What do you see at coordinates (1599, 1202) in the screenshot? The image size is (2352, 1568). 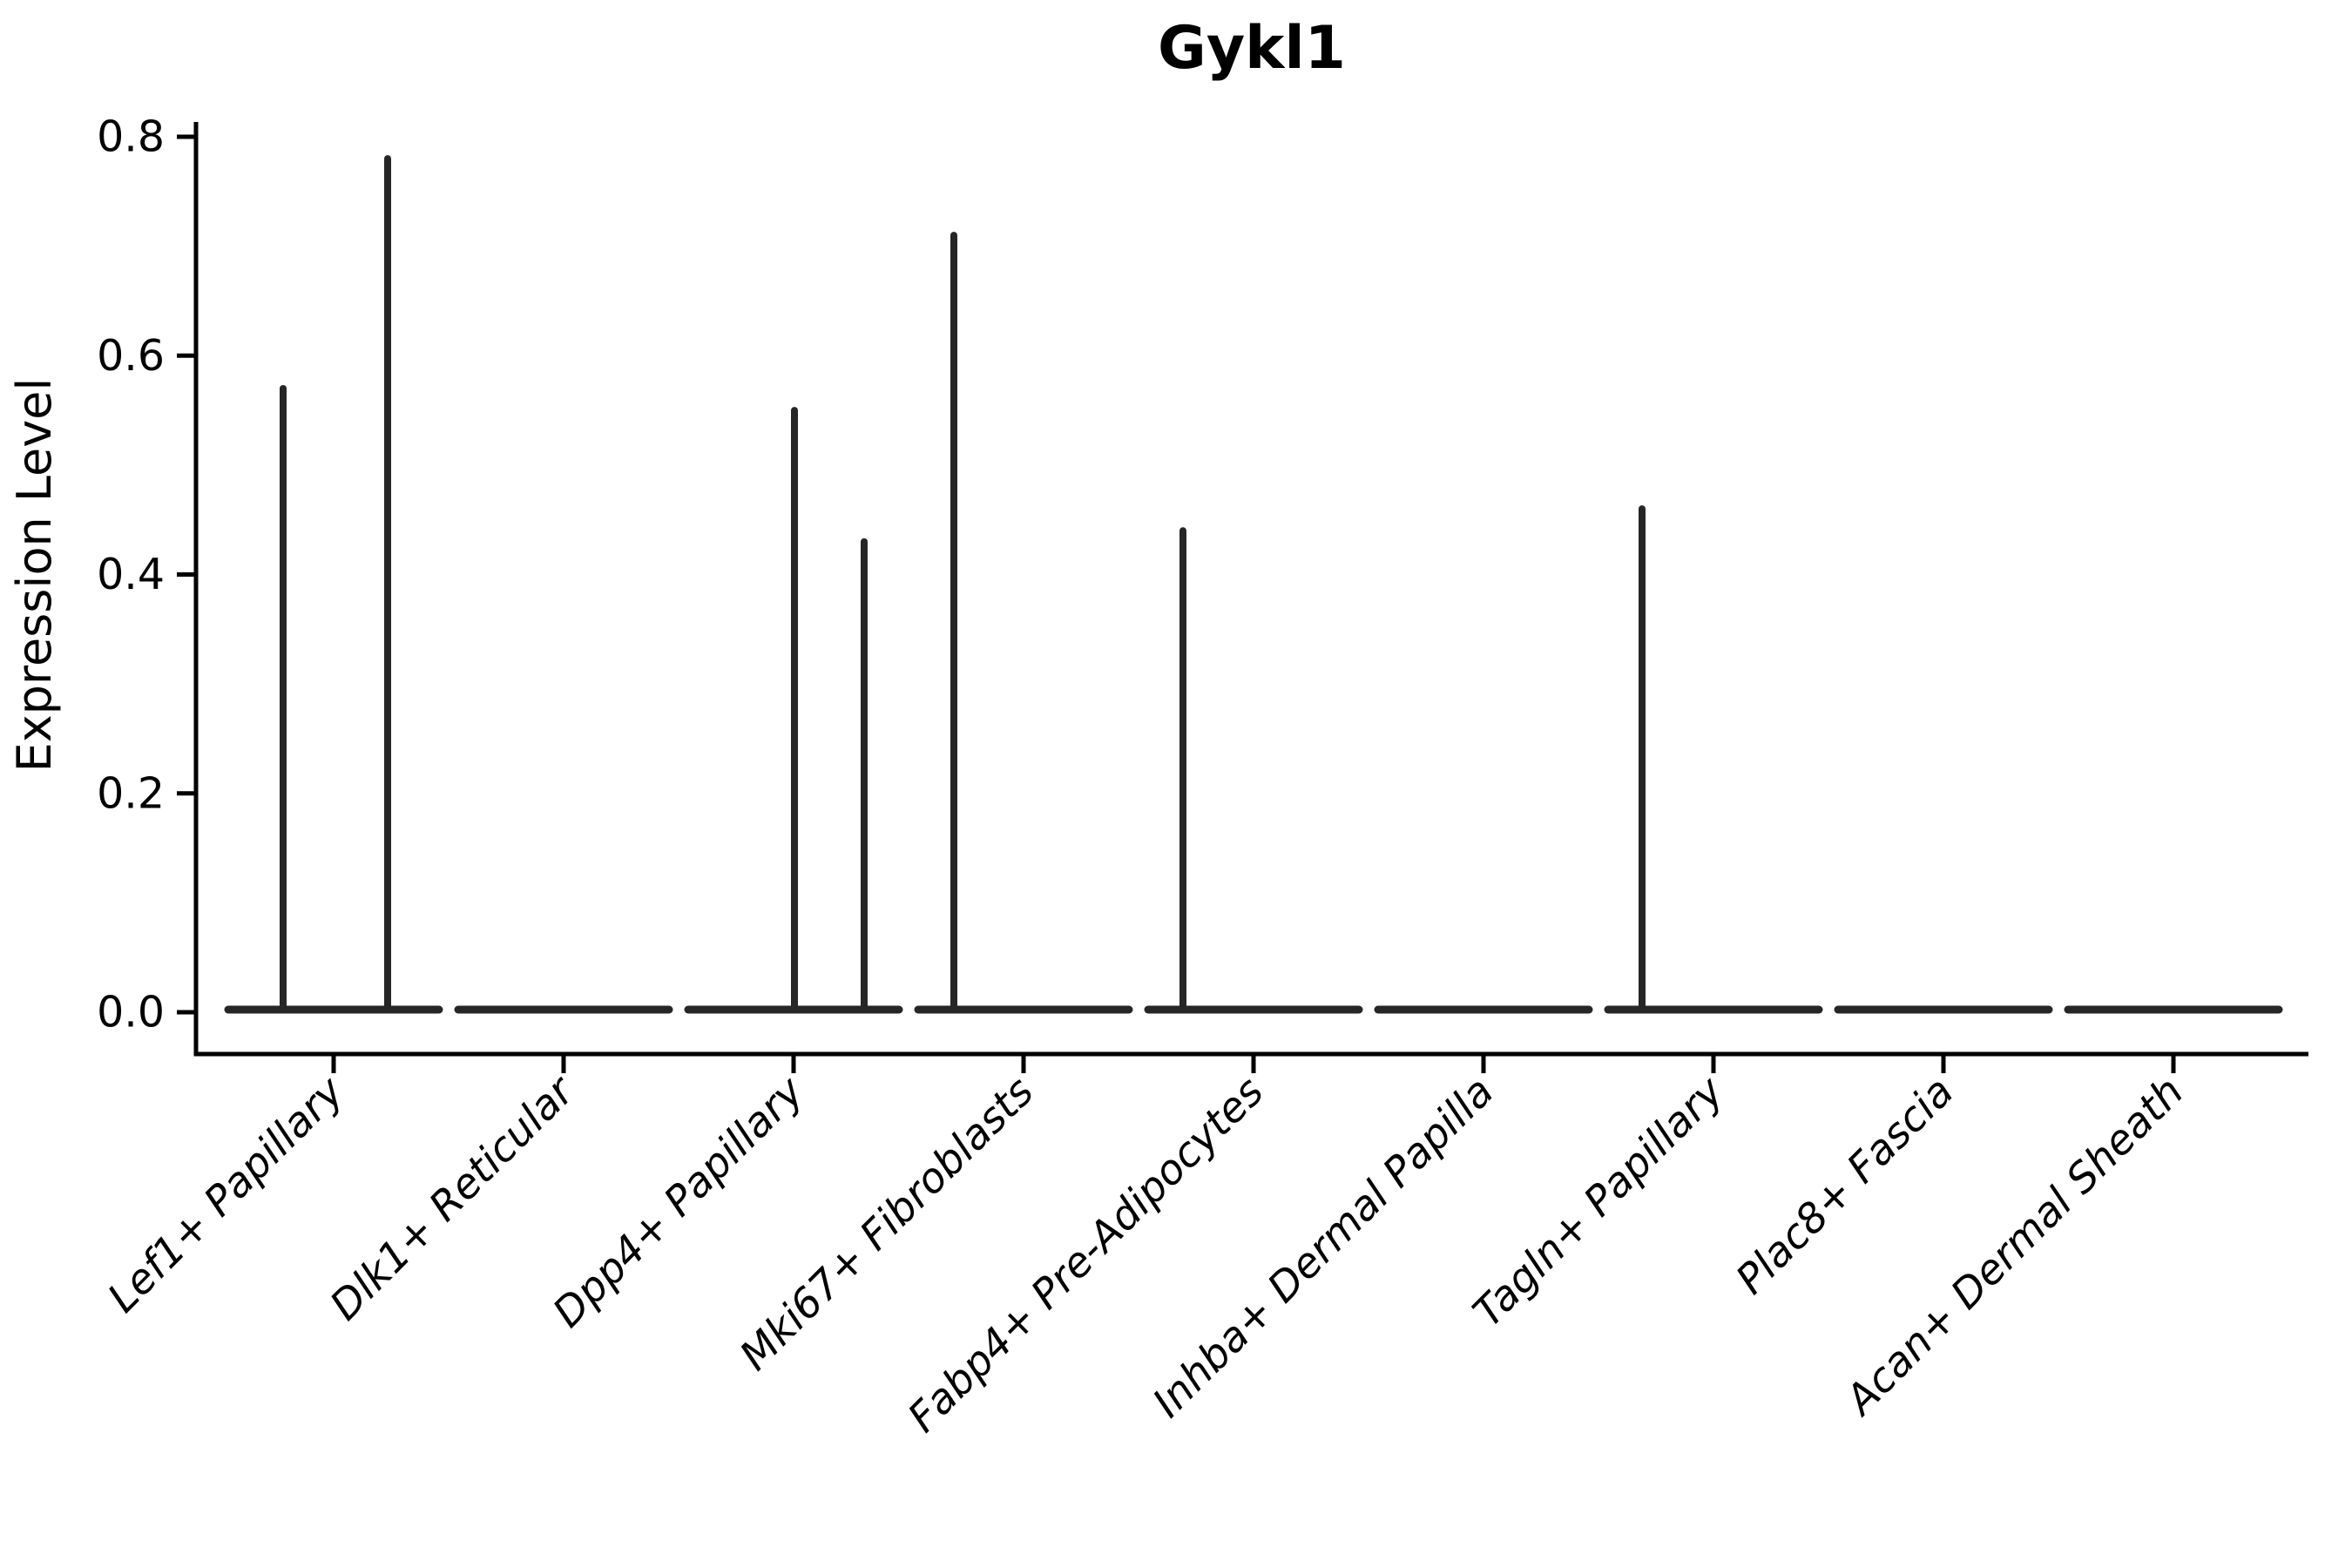 I see `x-tick-label: Tagln+ Papillary` at bounding box center [1599, 1202].